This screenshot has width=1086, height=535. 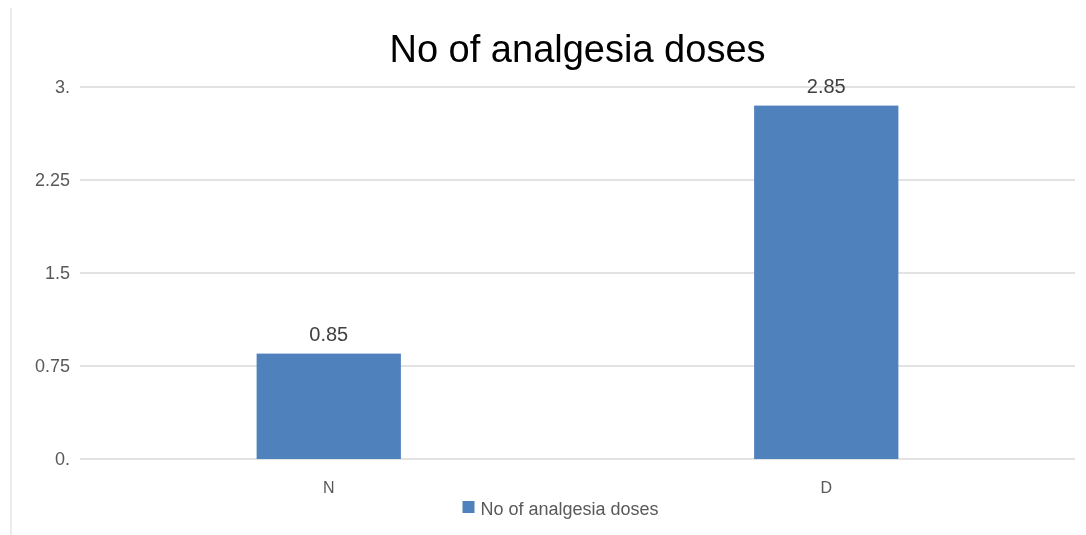 I want to click on x-tick-label: N, so click(x=328, y=487).